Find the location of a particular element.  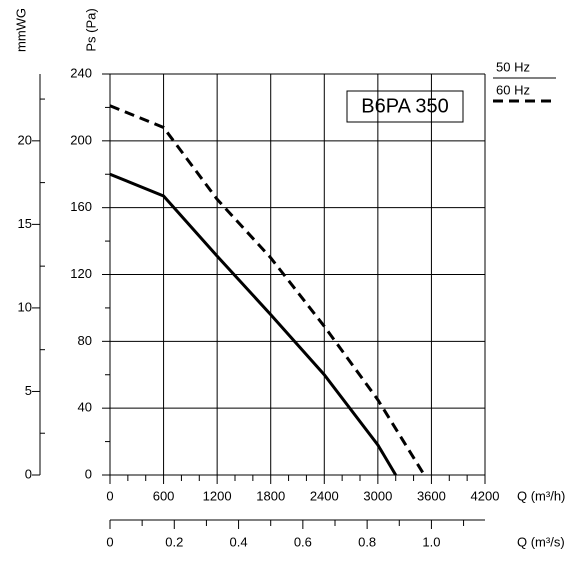

x2-tick-label: 0.8 is located at coordinates (367, 541).